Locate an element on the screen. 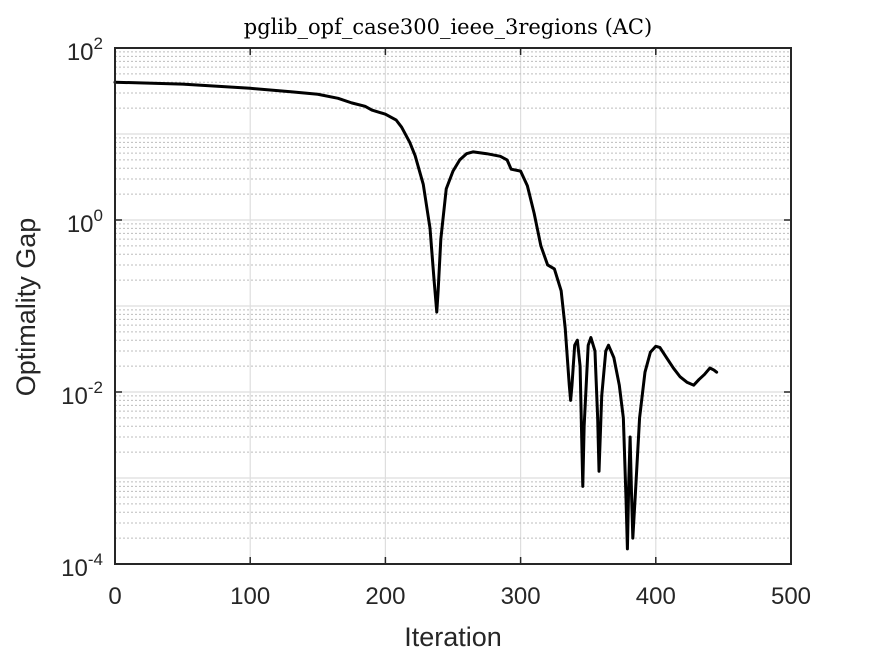 The image size is (875, 656). y-axis-label: Optimality Gap is located at coordinates (26, 307).